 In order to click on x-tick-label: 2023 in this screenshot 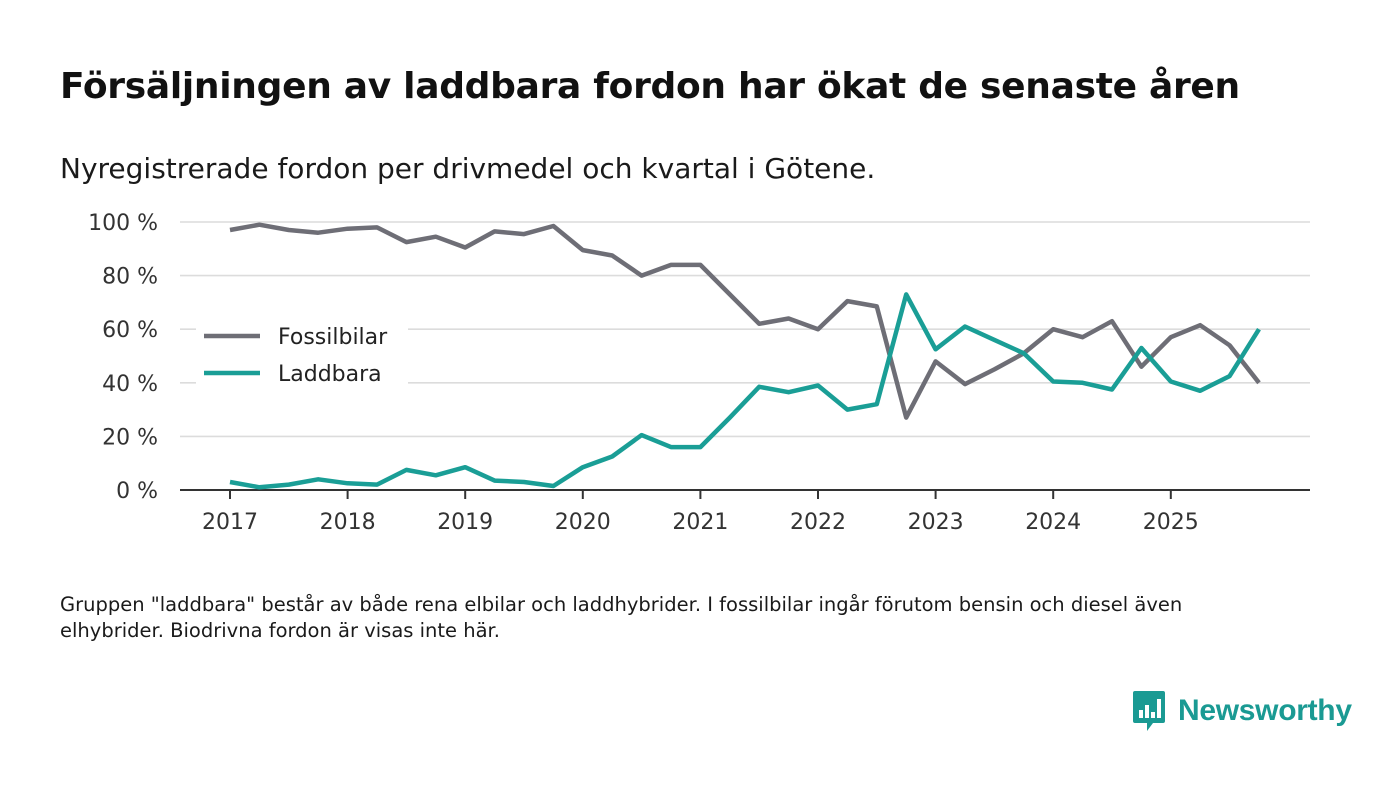, I will do `click(936, 522)`.